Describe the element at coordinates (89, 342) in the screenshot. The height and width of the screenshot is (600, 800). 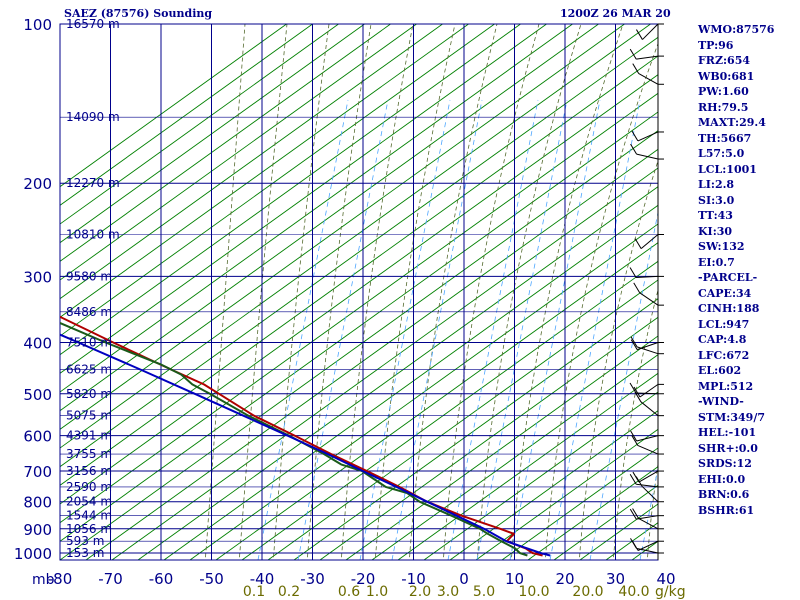
I see `height-label: 7510 m` at that location.